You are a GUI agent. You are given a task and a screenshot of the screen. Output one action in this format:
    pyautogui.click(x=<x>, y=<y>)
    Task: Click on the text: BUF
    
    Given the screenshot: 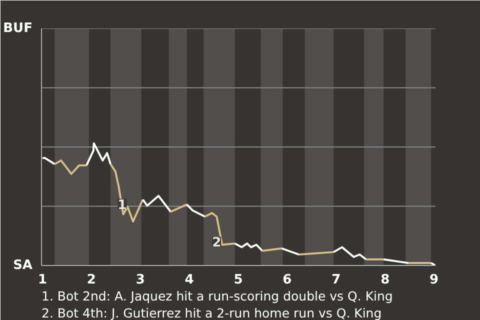 What is the action you would take?
    pyautogui.click(x=18, y=28)
    